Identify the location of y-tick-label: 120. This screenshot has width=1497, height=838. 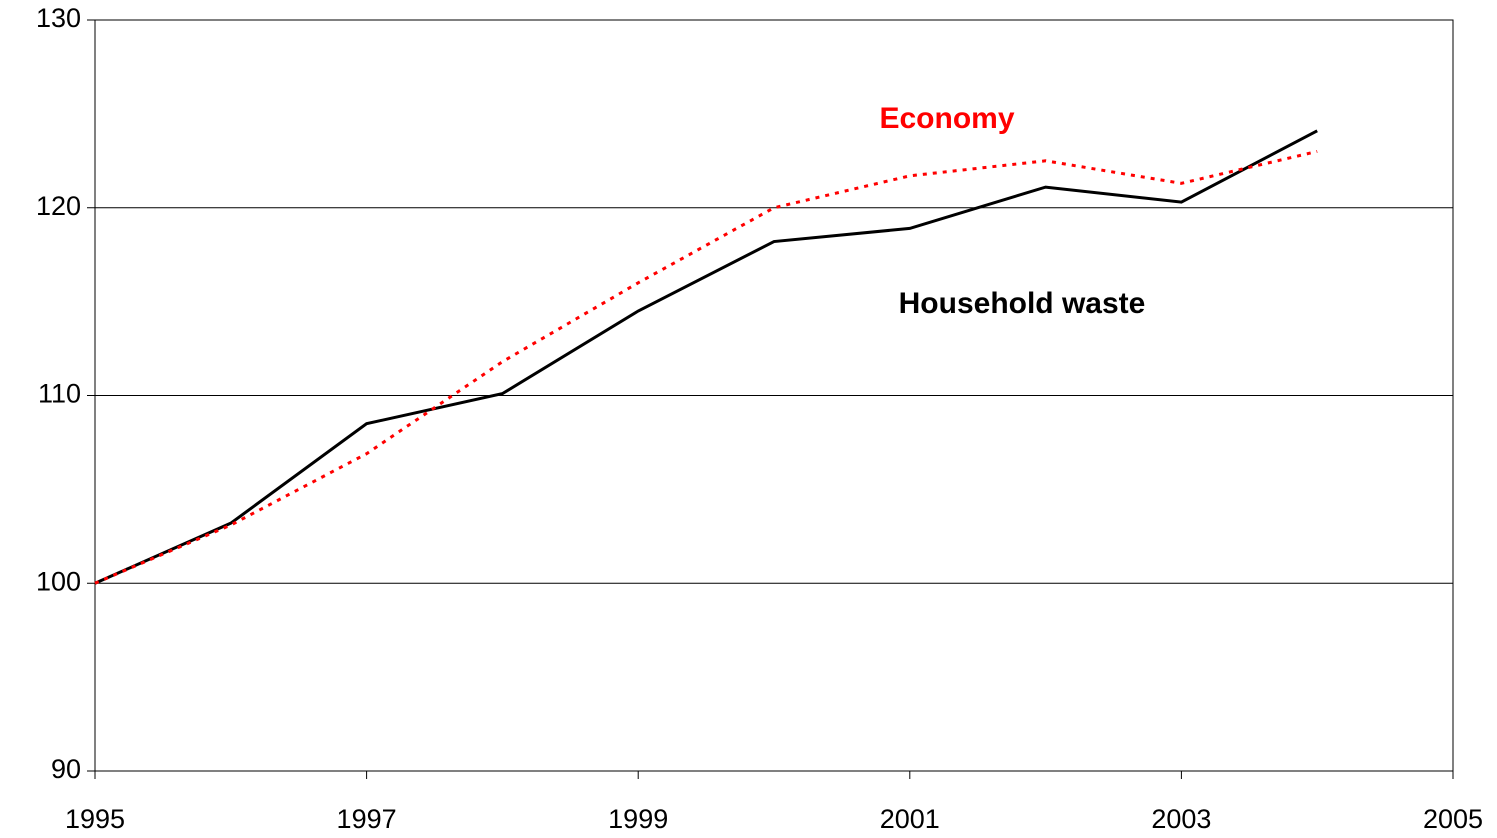
(58, 206).